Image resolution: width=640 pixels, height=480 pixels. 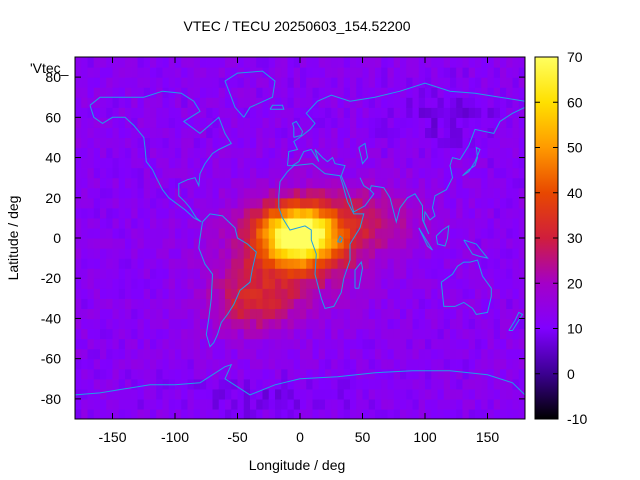 What do you see at coordinates (237, 437) in the screenshot?
I see `x-tick-label: -50` at bounding box center [237, 437].